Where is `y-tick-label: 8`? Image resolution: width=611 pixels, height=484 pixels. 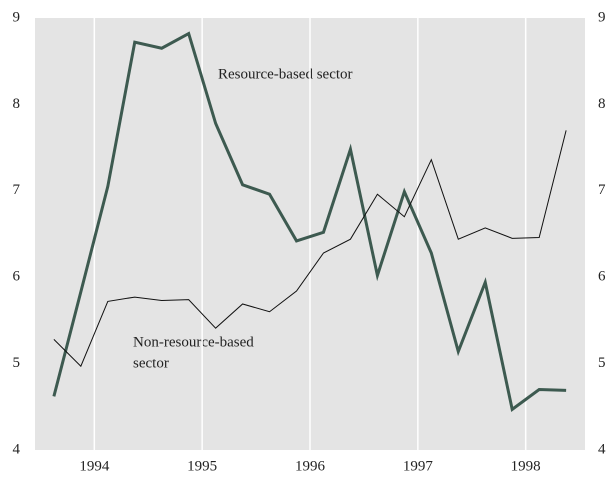
y-tick-label: 8 is located at coordinates (17, 104).